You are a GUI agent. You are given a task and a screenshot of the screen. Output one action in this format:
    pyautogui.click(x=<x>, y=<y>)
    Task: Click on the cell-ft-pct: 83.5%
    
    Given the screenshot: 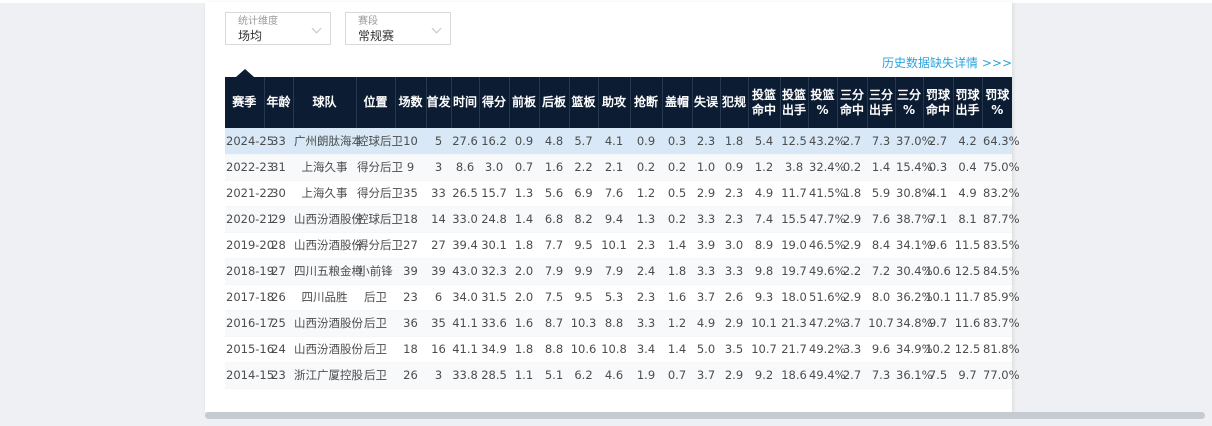 What is the action you would take?
    pyautogui.click(x=1001, y=245)
    